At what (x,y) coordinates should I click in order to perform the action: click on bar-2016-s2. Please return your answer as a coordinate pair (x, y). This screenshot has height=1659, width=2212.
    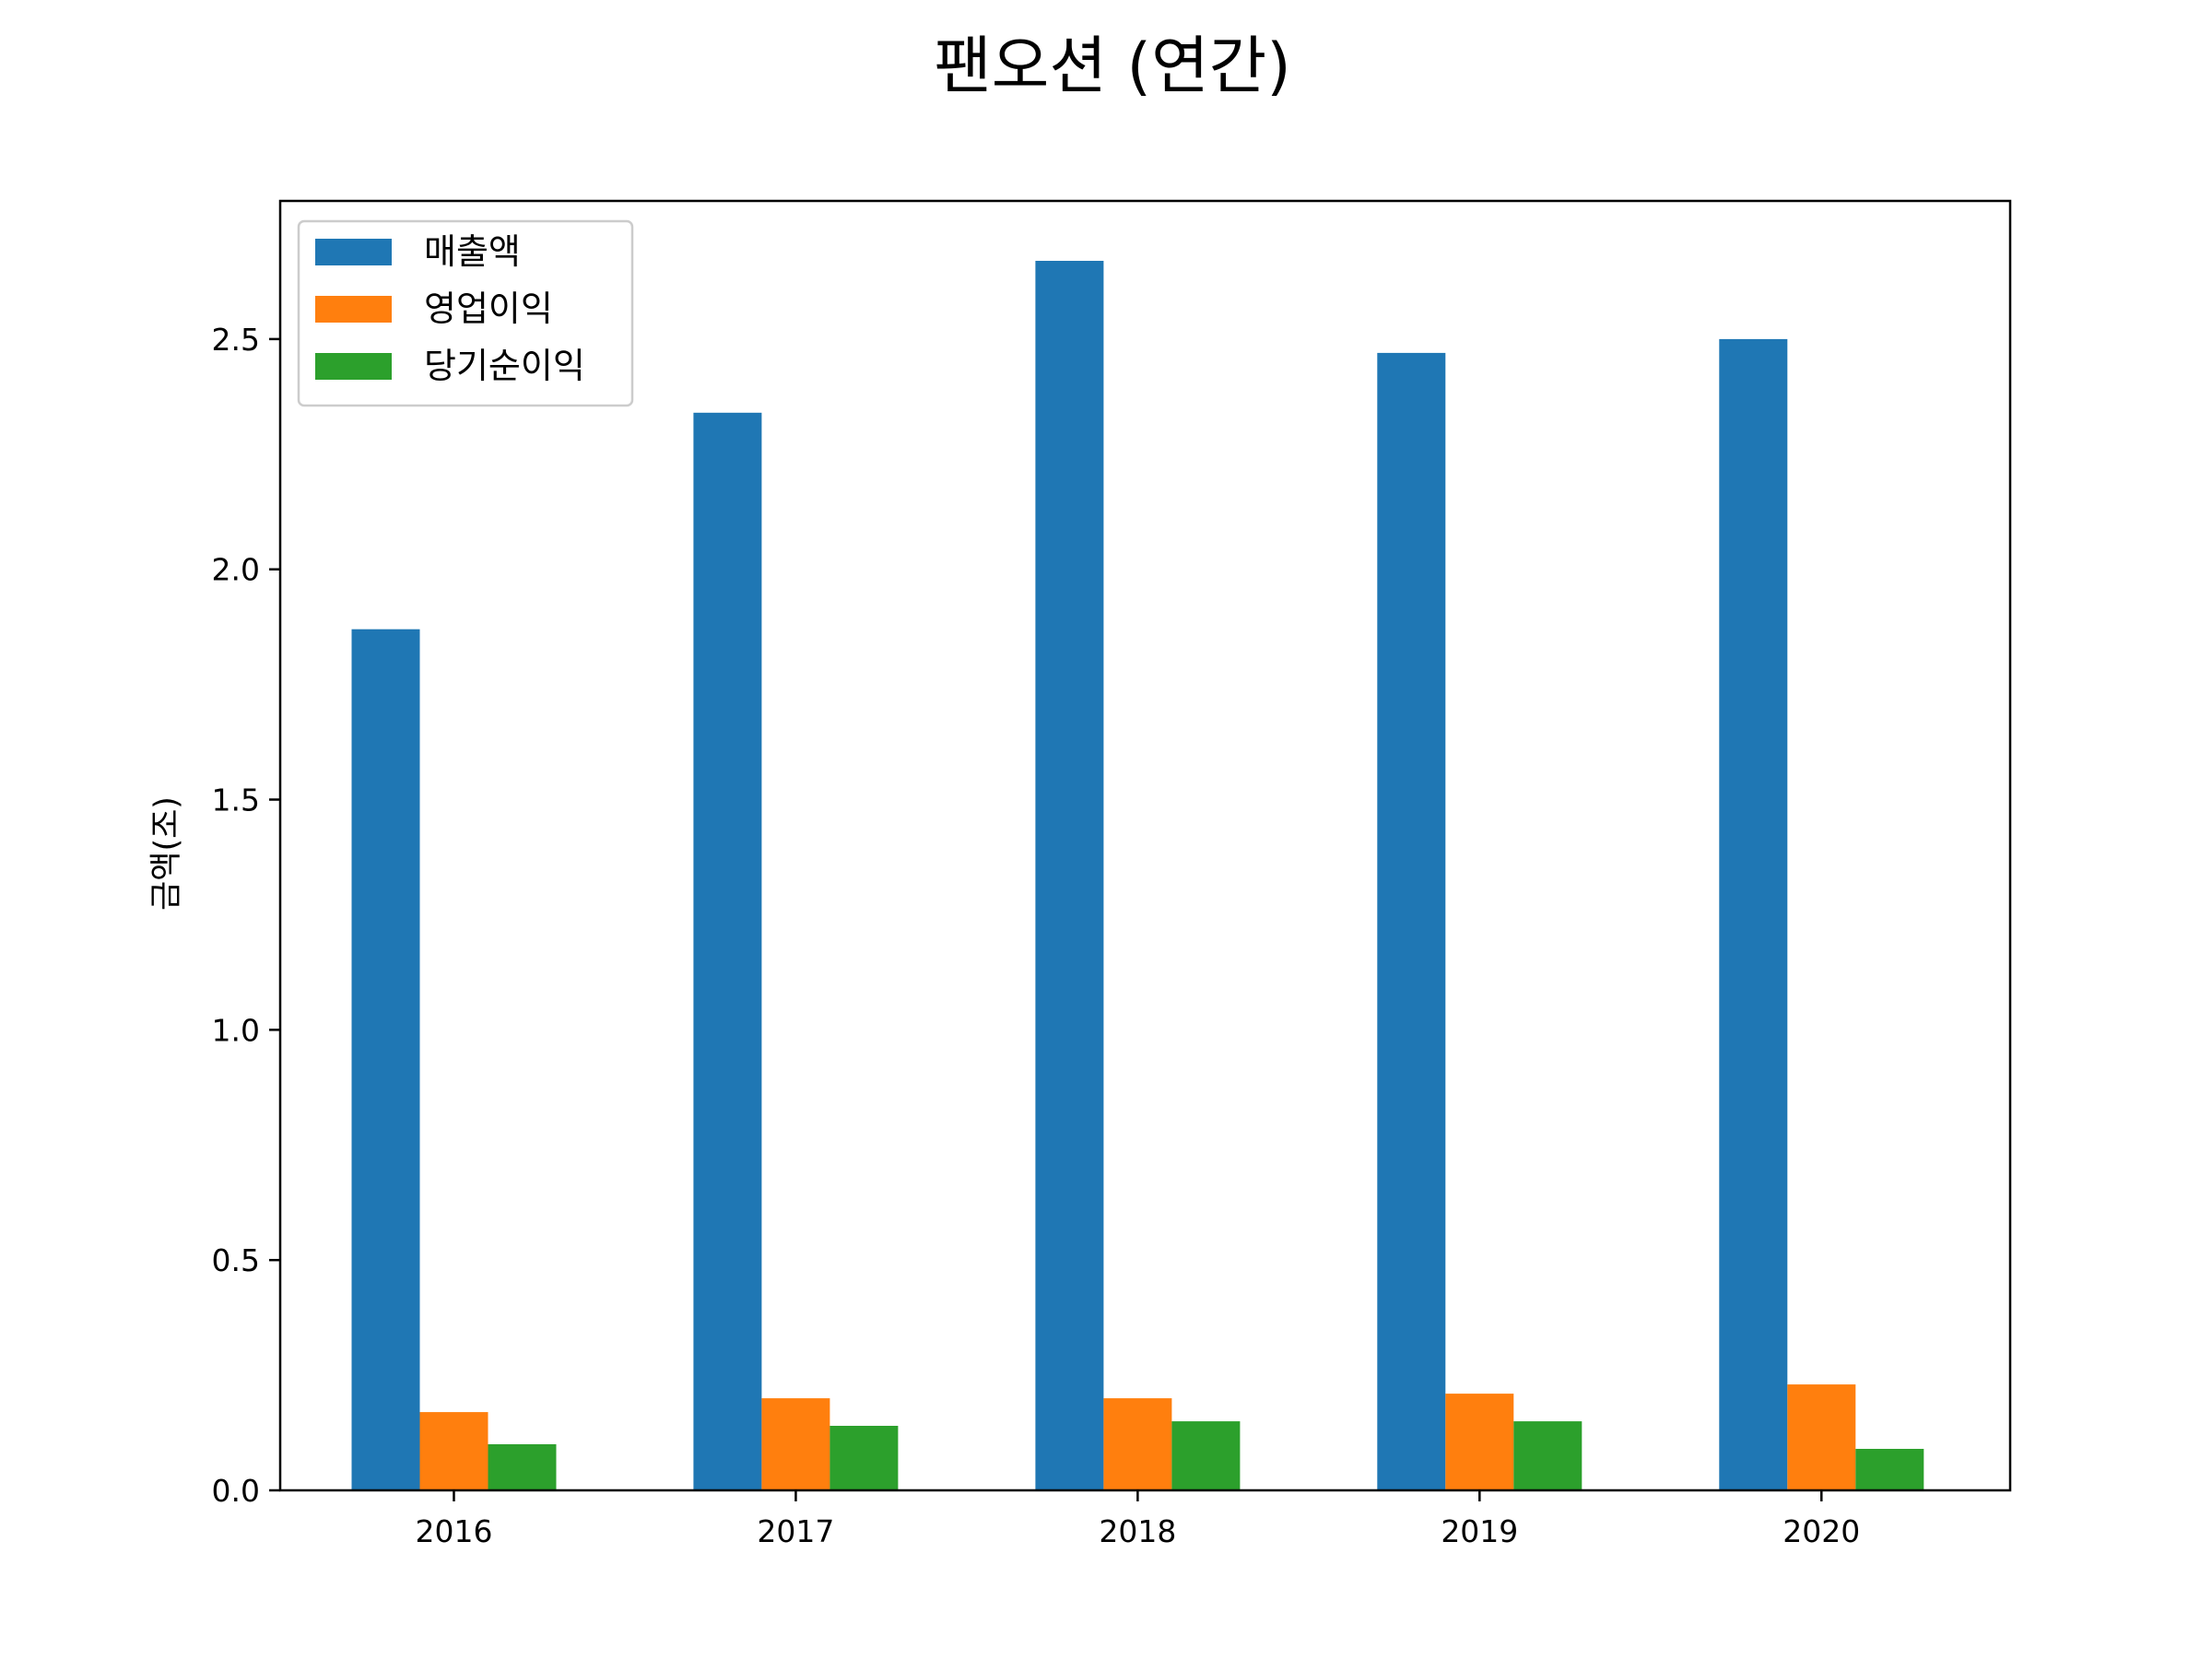
    Looking at the image, I should click on (522, 1467).